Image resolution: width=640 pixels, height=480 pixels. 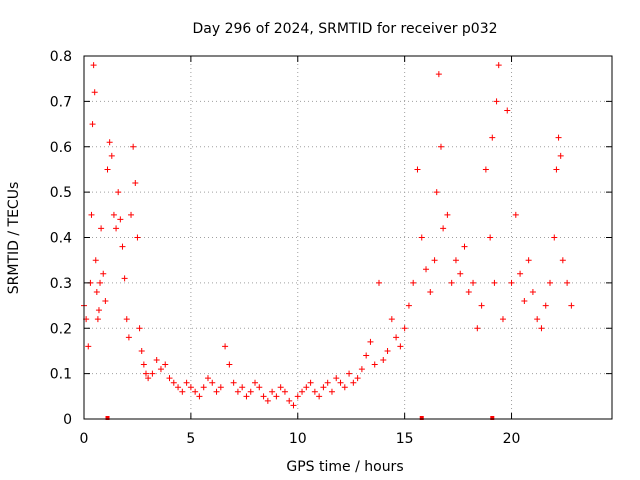 What do you see at coordinates (344, 467) in the screenshot?
I see `x-axis-label: GPS time / hours` at bounding box center [344, 467].